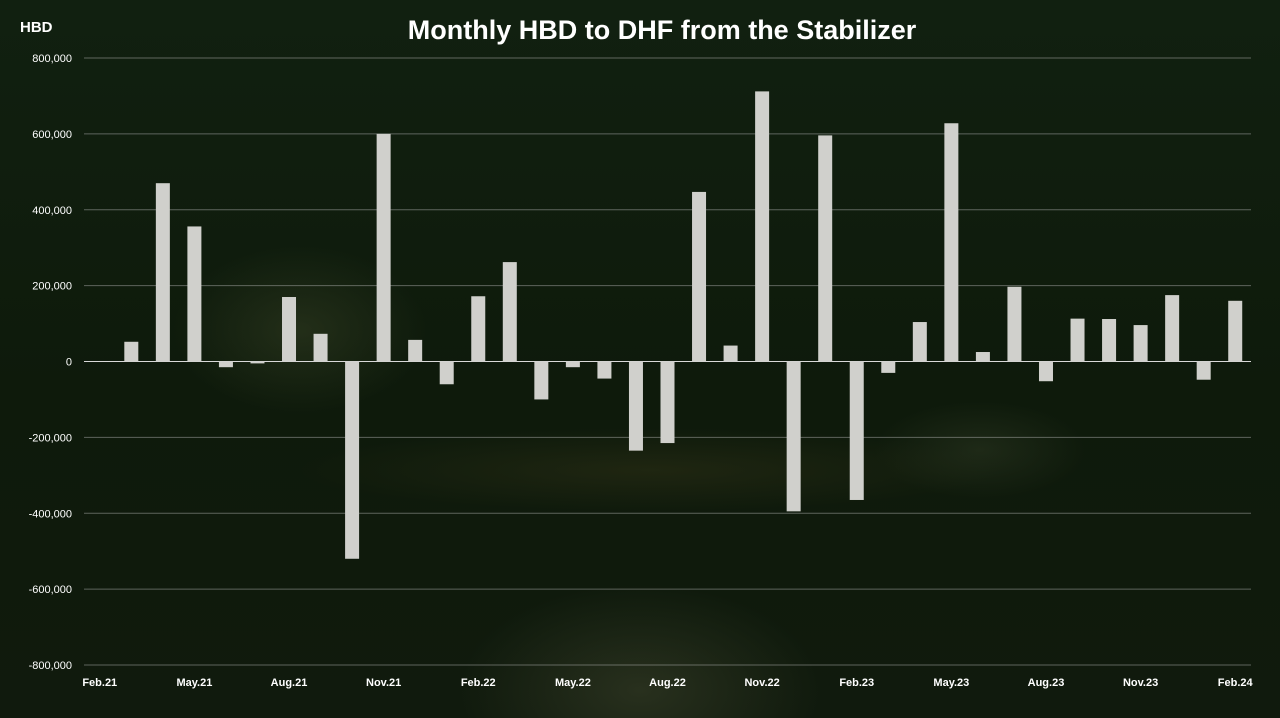 This screenshot has width=1280, height=718. Describe the element at coordinates (1140, 683) in the screenshot. I see `x-tick-label: Nov.23` at that location.